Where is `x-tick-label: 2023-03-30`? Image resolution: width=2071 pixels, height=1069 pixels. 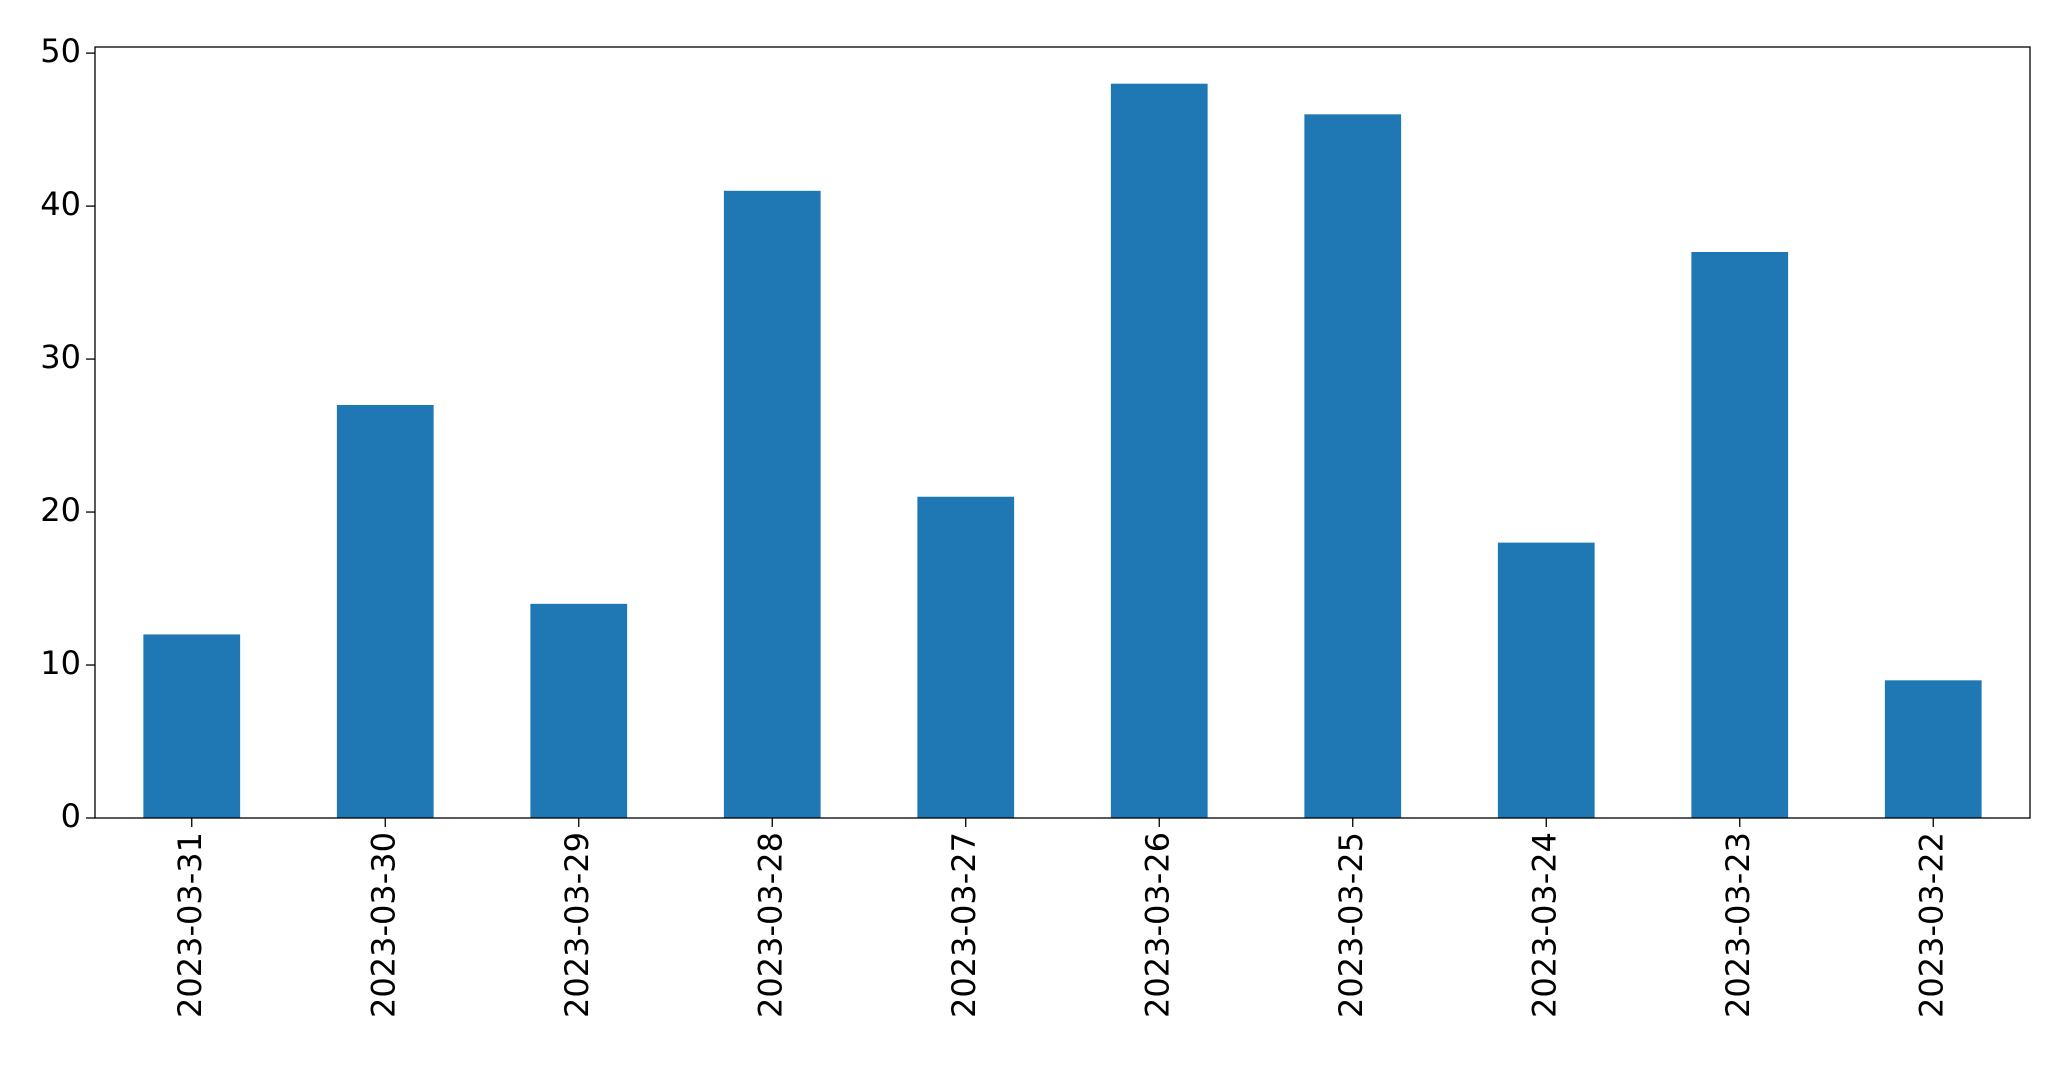
x-tick-label: 2023-03-30 is located at coordinates (383, 925).